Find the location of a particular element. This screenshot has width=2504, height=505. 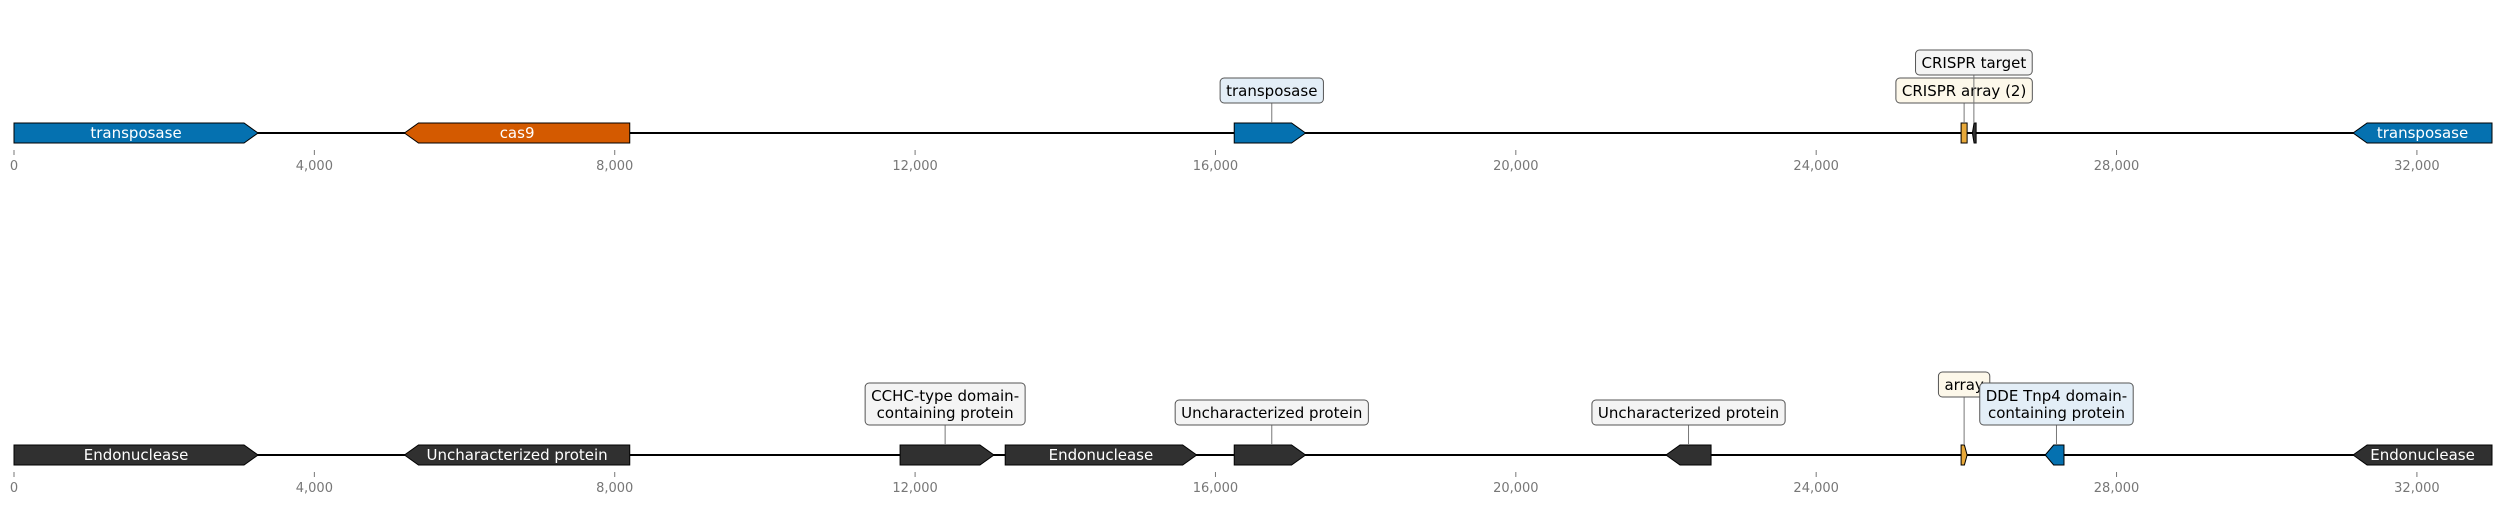

gene-feature-label: Uncharacterized protein is located at coordinates (517, 455).